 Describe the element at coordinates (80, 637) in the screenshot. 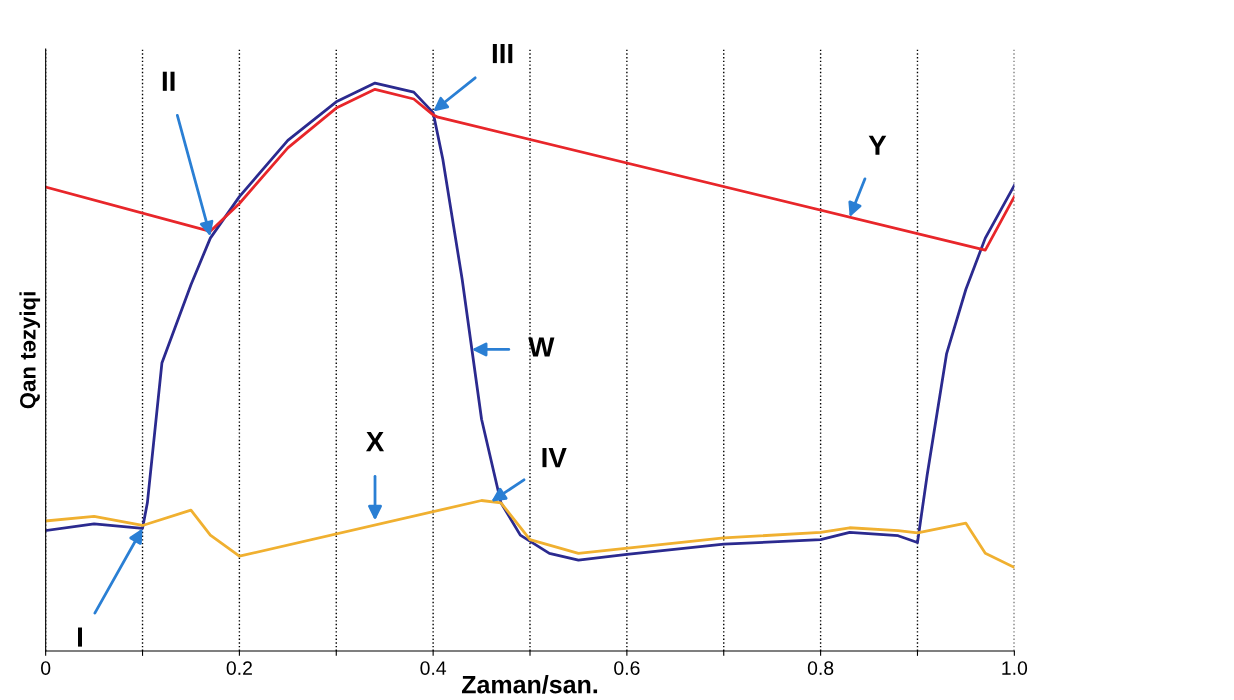

I see `annotation: I` at that location.